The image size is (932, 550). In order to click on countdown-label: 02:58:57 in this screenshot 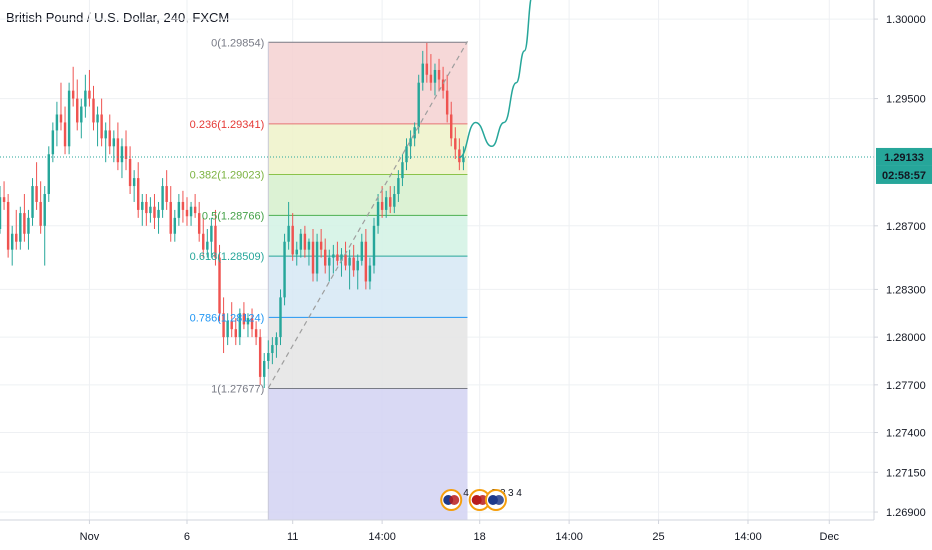, I will do `click(904, 176)`.